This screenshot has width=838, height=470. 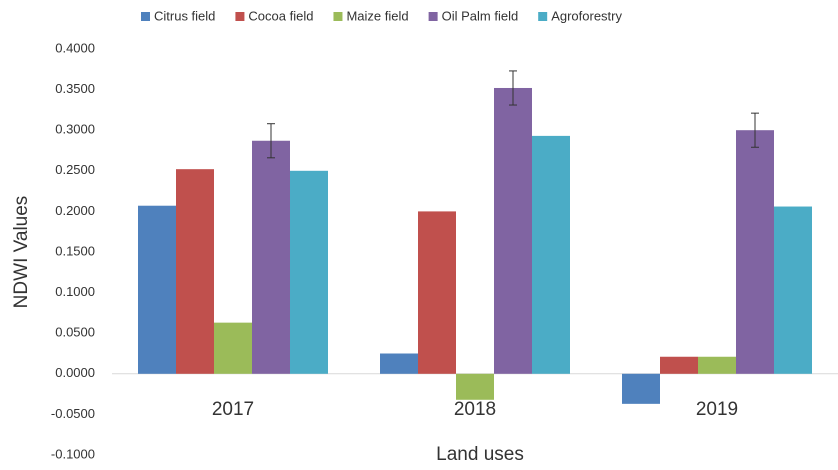 I want to click on y-tick-label: 0.2500, so click(x=75, y=169).